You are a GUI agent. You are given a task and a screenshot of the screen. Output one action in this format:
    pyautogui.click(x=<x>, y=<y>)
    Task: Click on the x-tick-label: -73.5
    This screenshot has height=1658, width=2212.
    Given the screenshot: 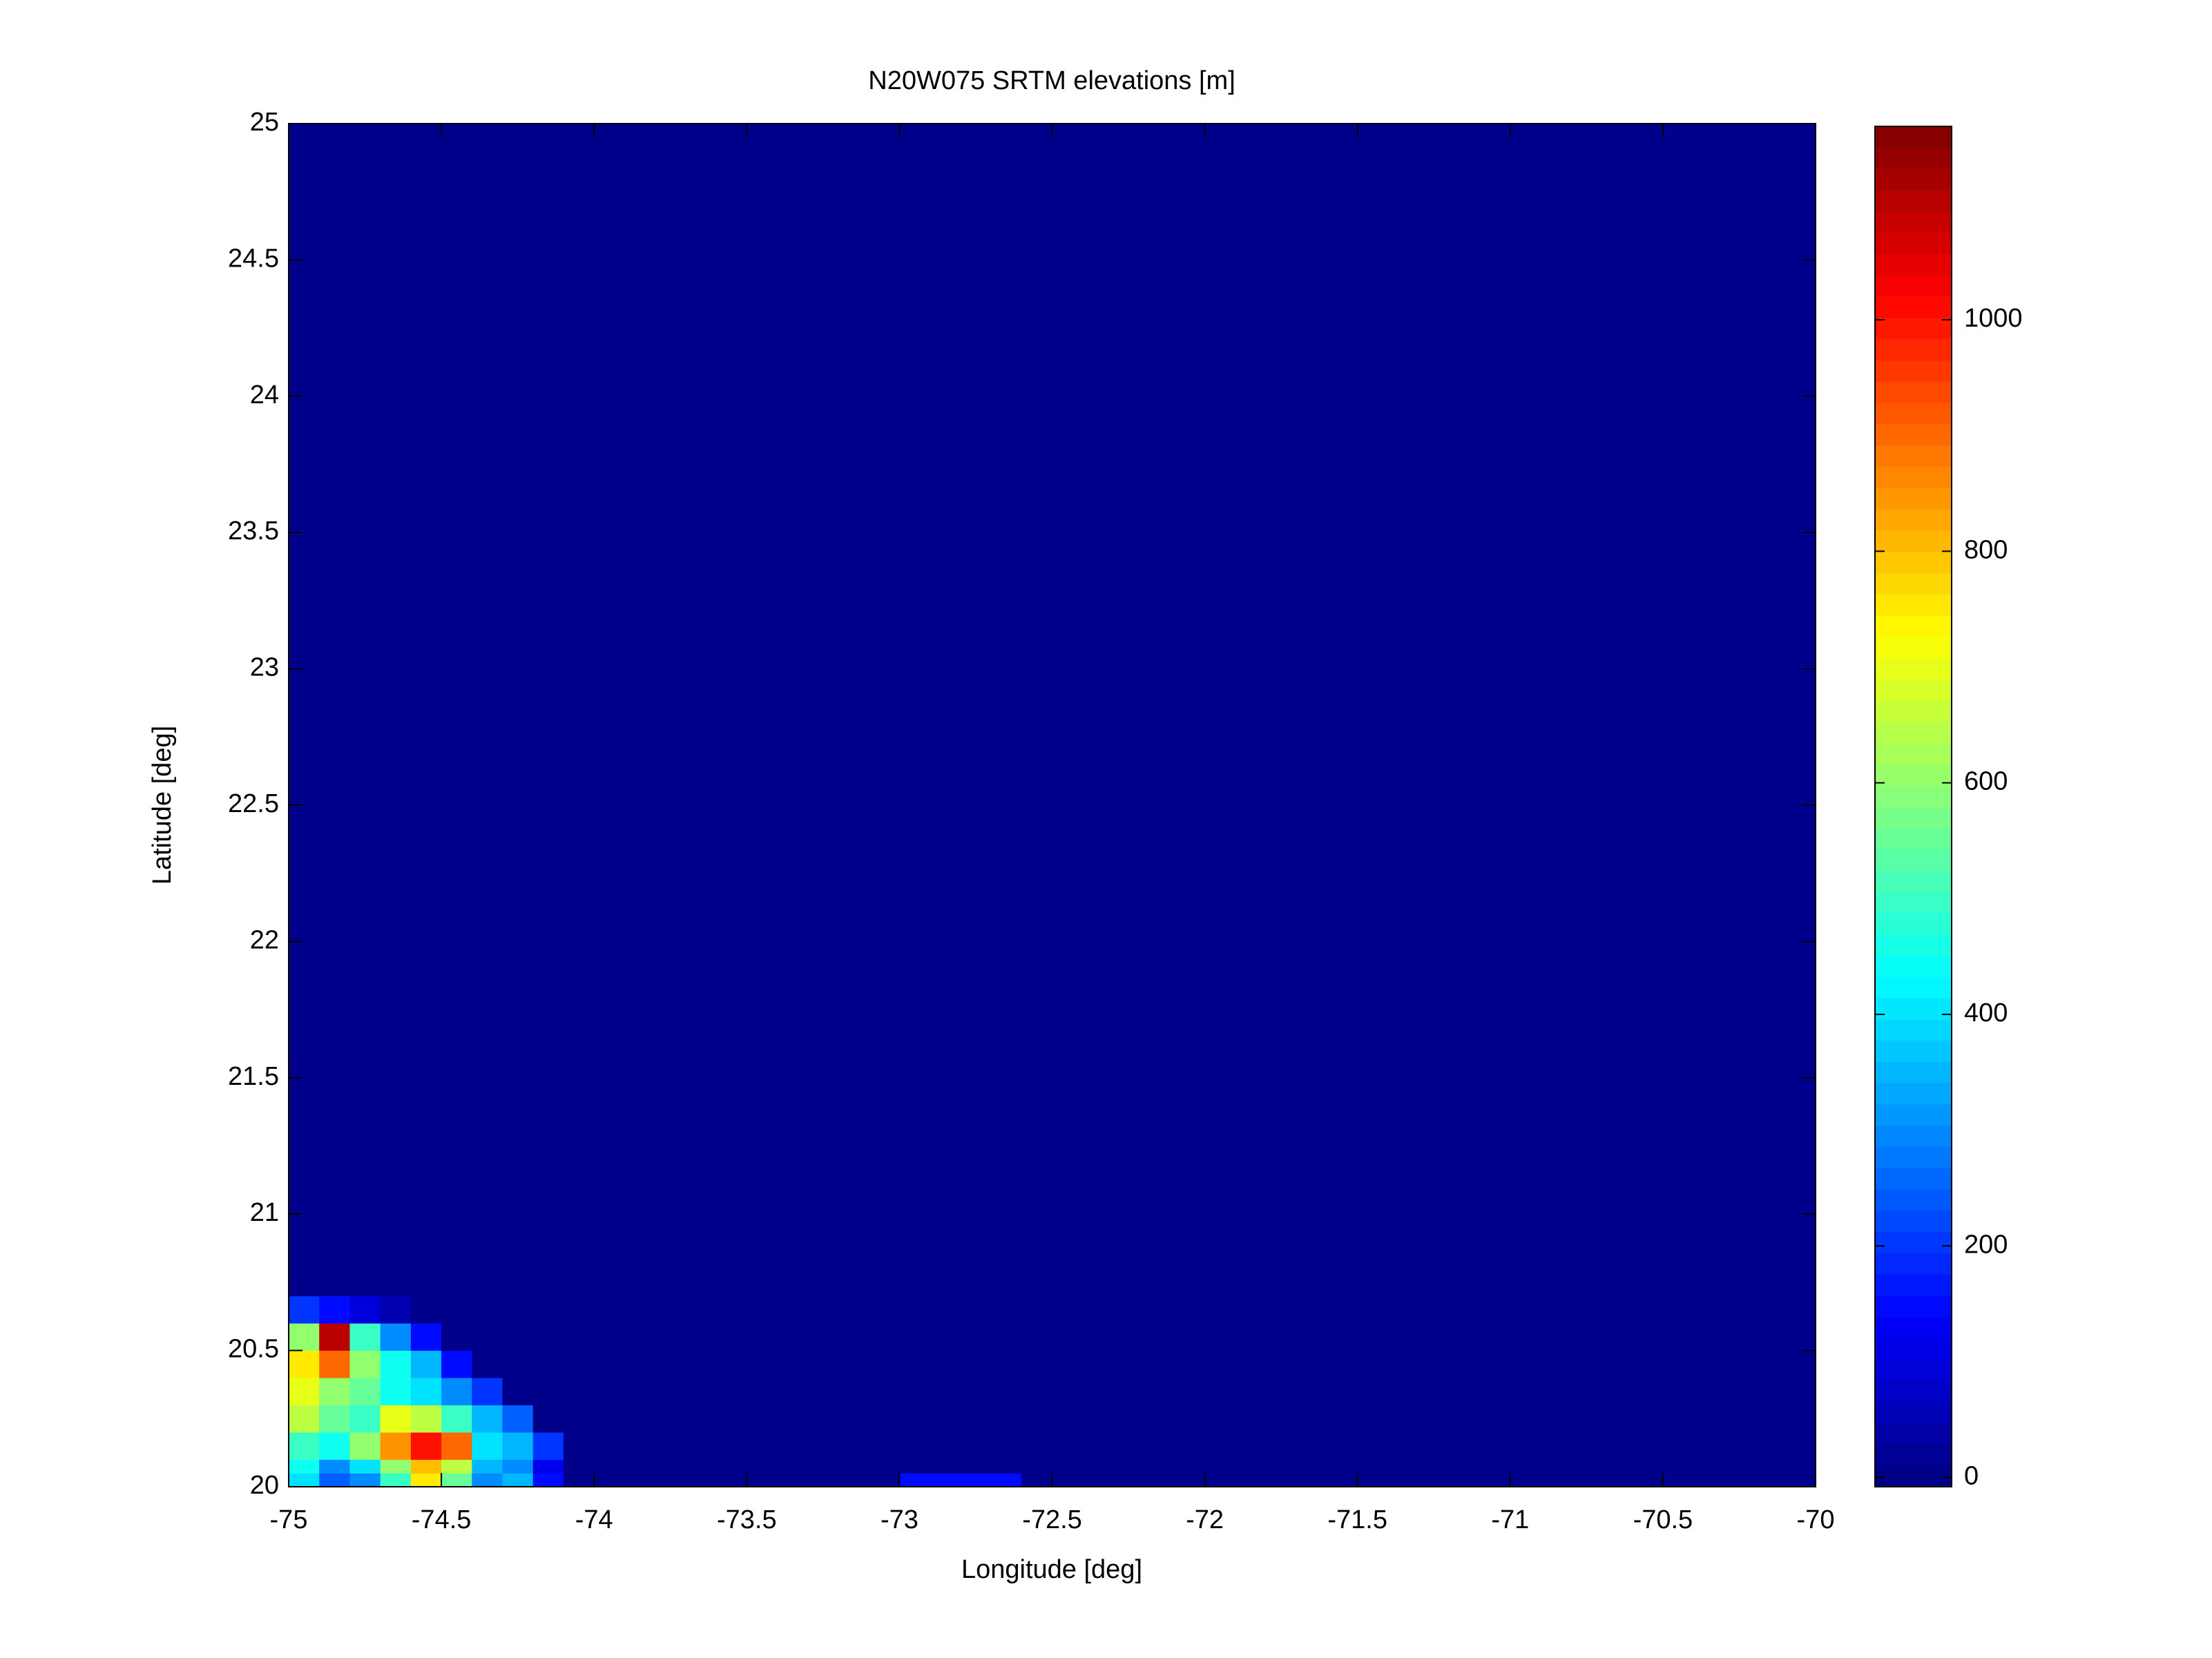 What is the action you would take?
    pyautogui.click(x=747, y=1519)
    